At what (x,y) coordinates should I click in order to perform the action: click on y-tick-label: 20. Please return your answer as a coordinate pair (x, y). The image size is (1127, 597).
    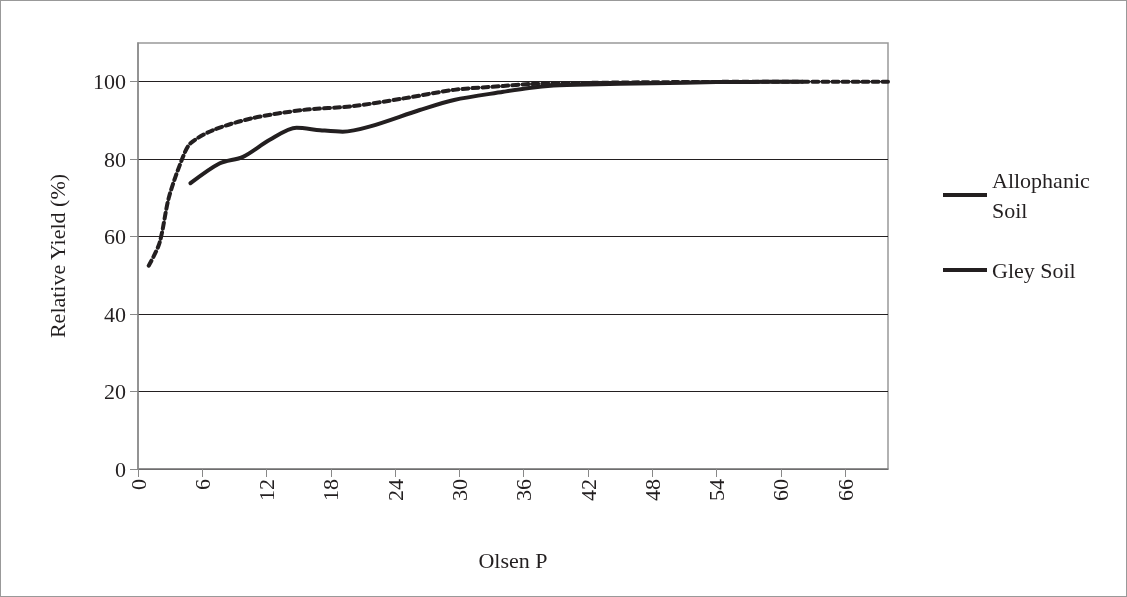
    Looking at the image, I should click on (115, 392).